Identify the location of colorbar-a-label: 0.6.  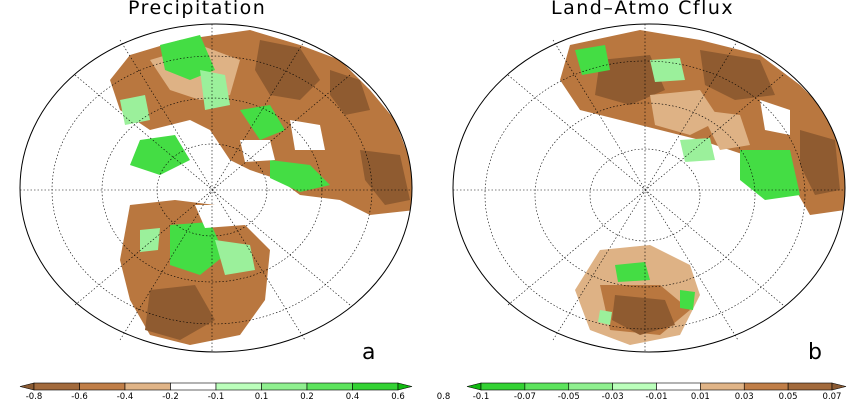
(398, 396).